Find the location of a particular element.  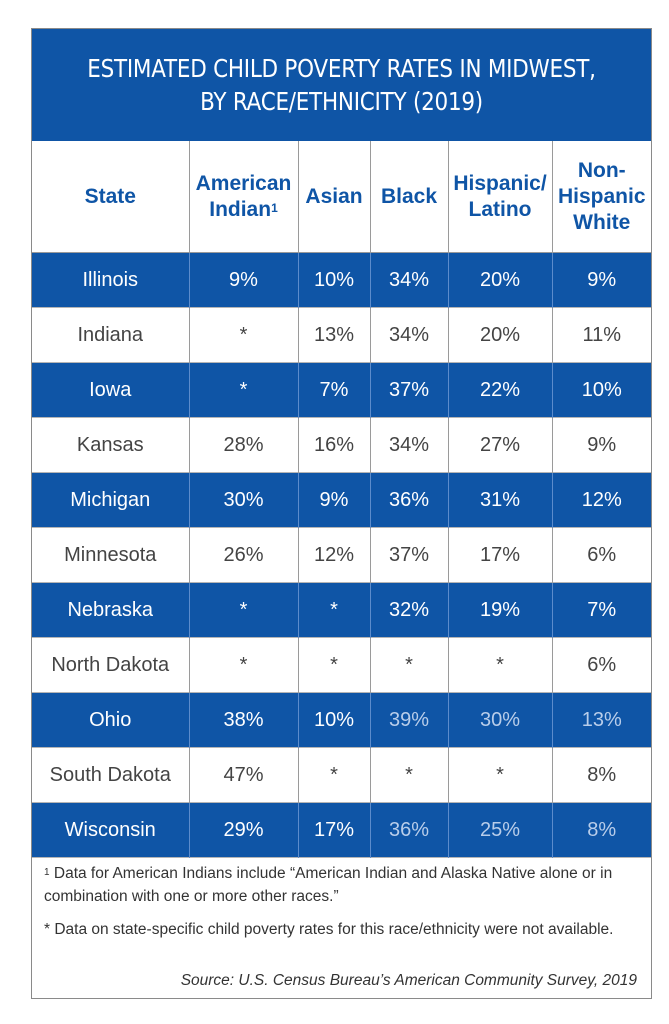

column-header-hispanic-latino: Hispanic/ Latino is located at coordinates (500, 197).